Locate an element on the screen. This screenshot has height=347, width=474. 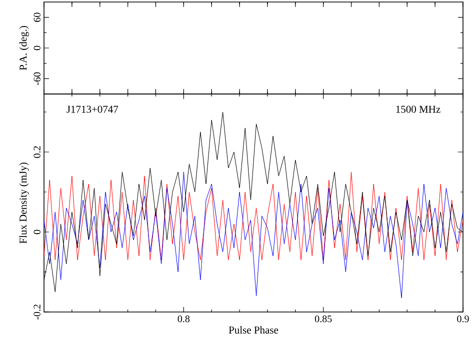
y-tick-label: 0.2 is located at coordinates (37, 152).